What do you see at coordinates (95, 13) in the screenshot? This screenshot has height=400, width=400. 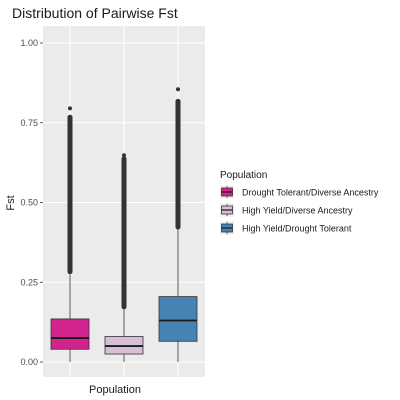 I see `chart-title: Distribution of Pairwise Fst` at bounding box center [95, 13].